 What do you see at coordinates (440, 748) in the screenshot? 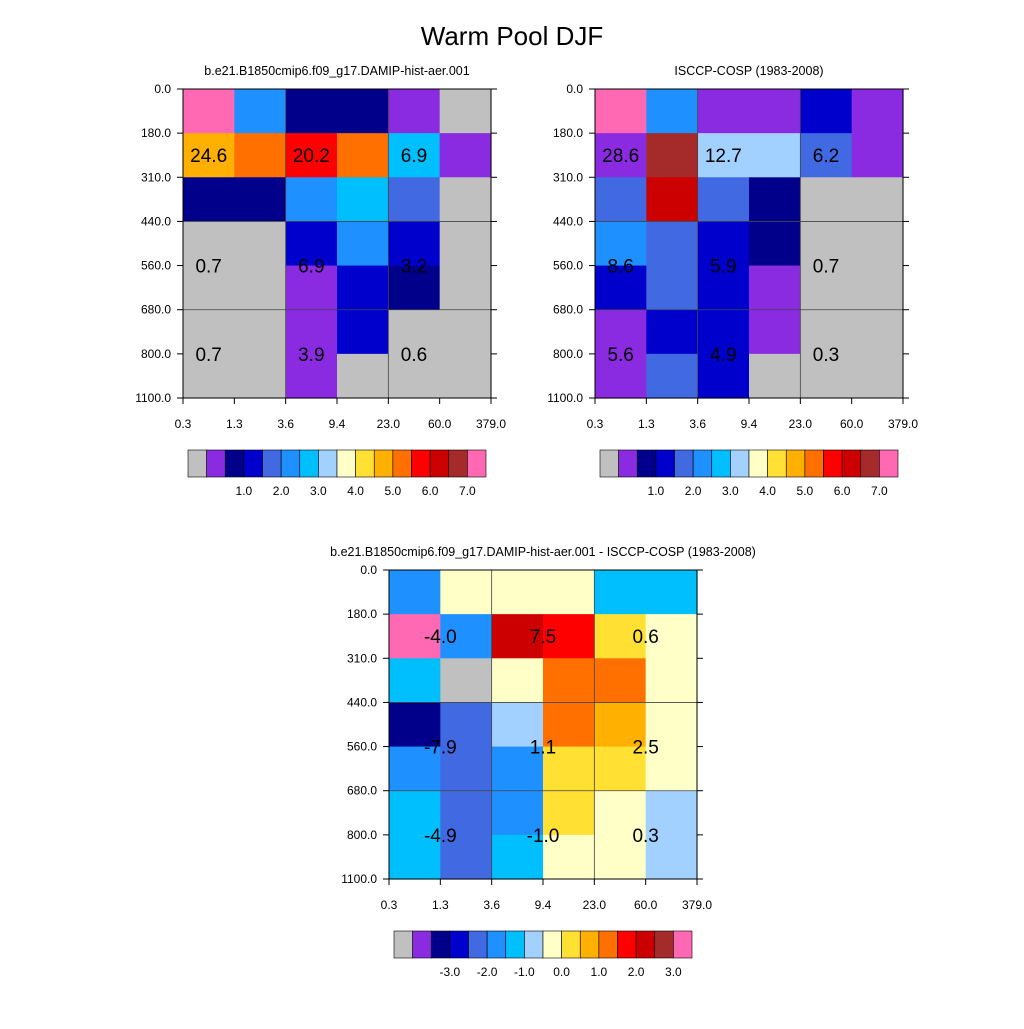
I see `cell-value-label: -7.9` at bounding box center [440, 748].